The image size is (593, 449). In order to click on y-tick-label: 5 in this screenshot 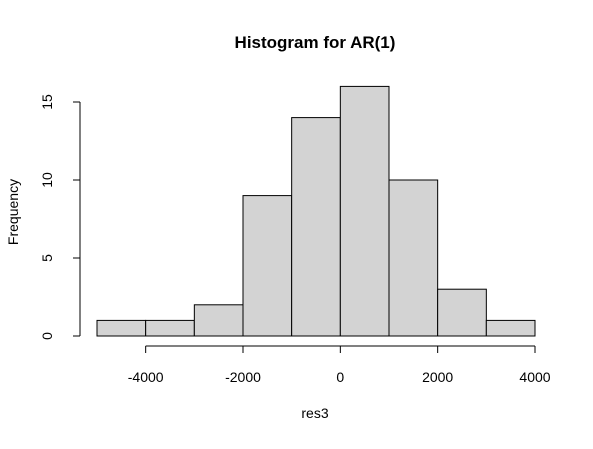, I will do `click(47, 258)`.